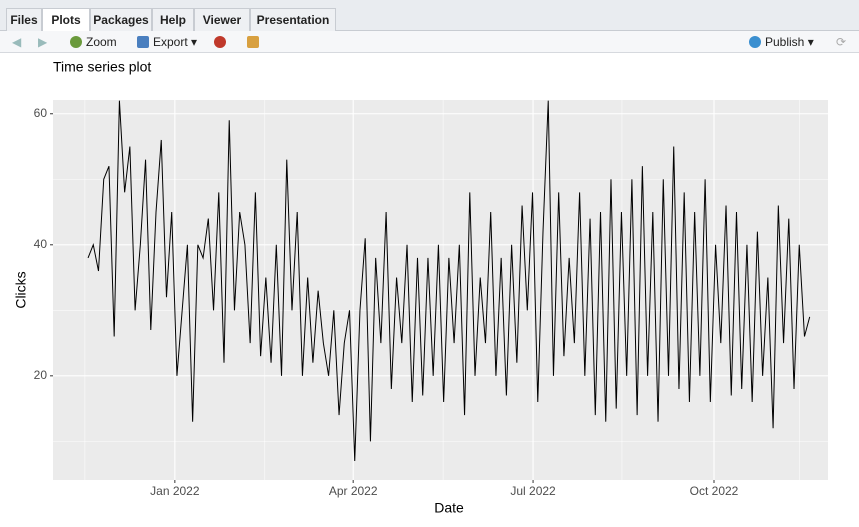 Image resolution: width=859 pixels, height=527 pixels. I want to click on zoom-label: Zoom, so click(101, 42).